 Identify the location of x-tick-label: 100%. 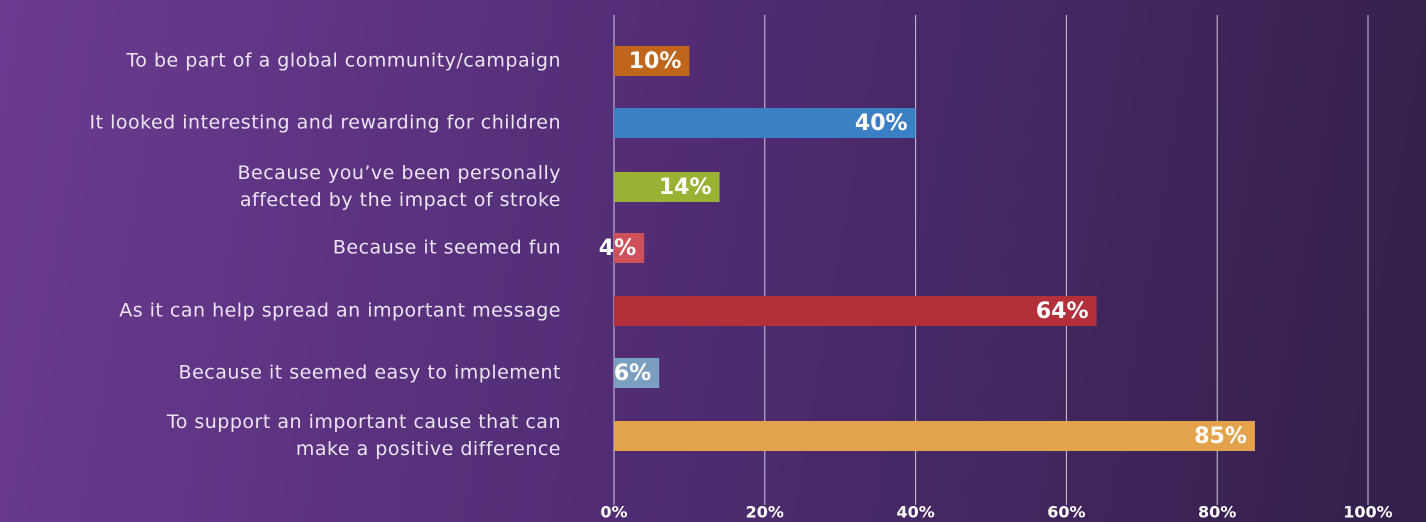
(1367, 512).